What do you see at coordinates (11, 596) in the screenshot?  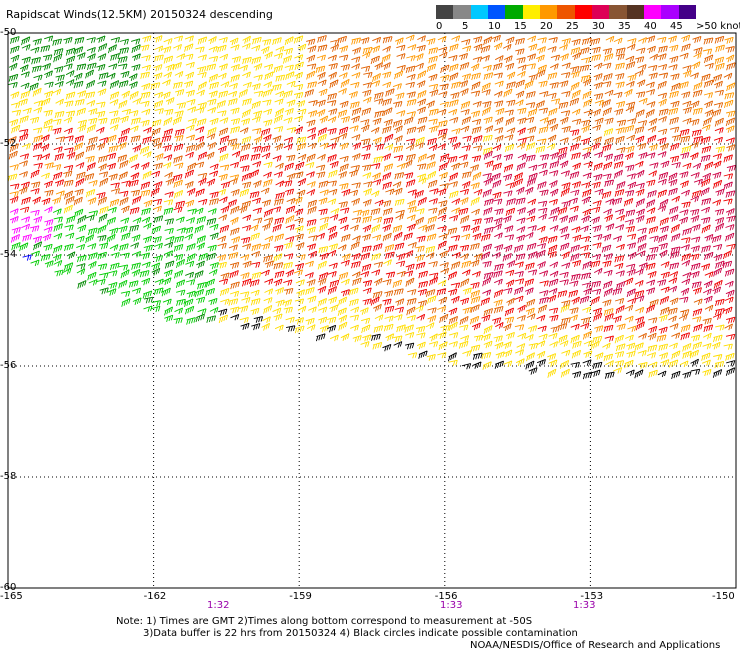 I see `lon-tick-label: -165` at bounding box center [11, 596].